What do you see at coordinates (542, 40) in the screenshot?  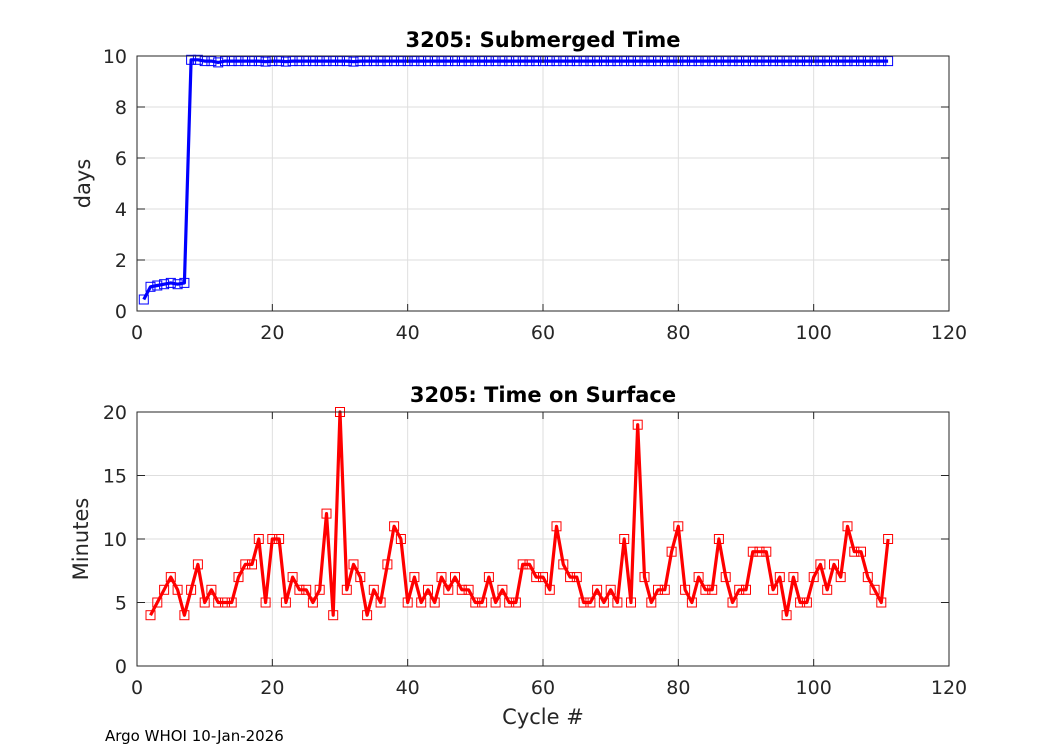 I see `chart-title: 3205: Submerged Time` at bounding box center [542, 40].